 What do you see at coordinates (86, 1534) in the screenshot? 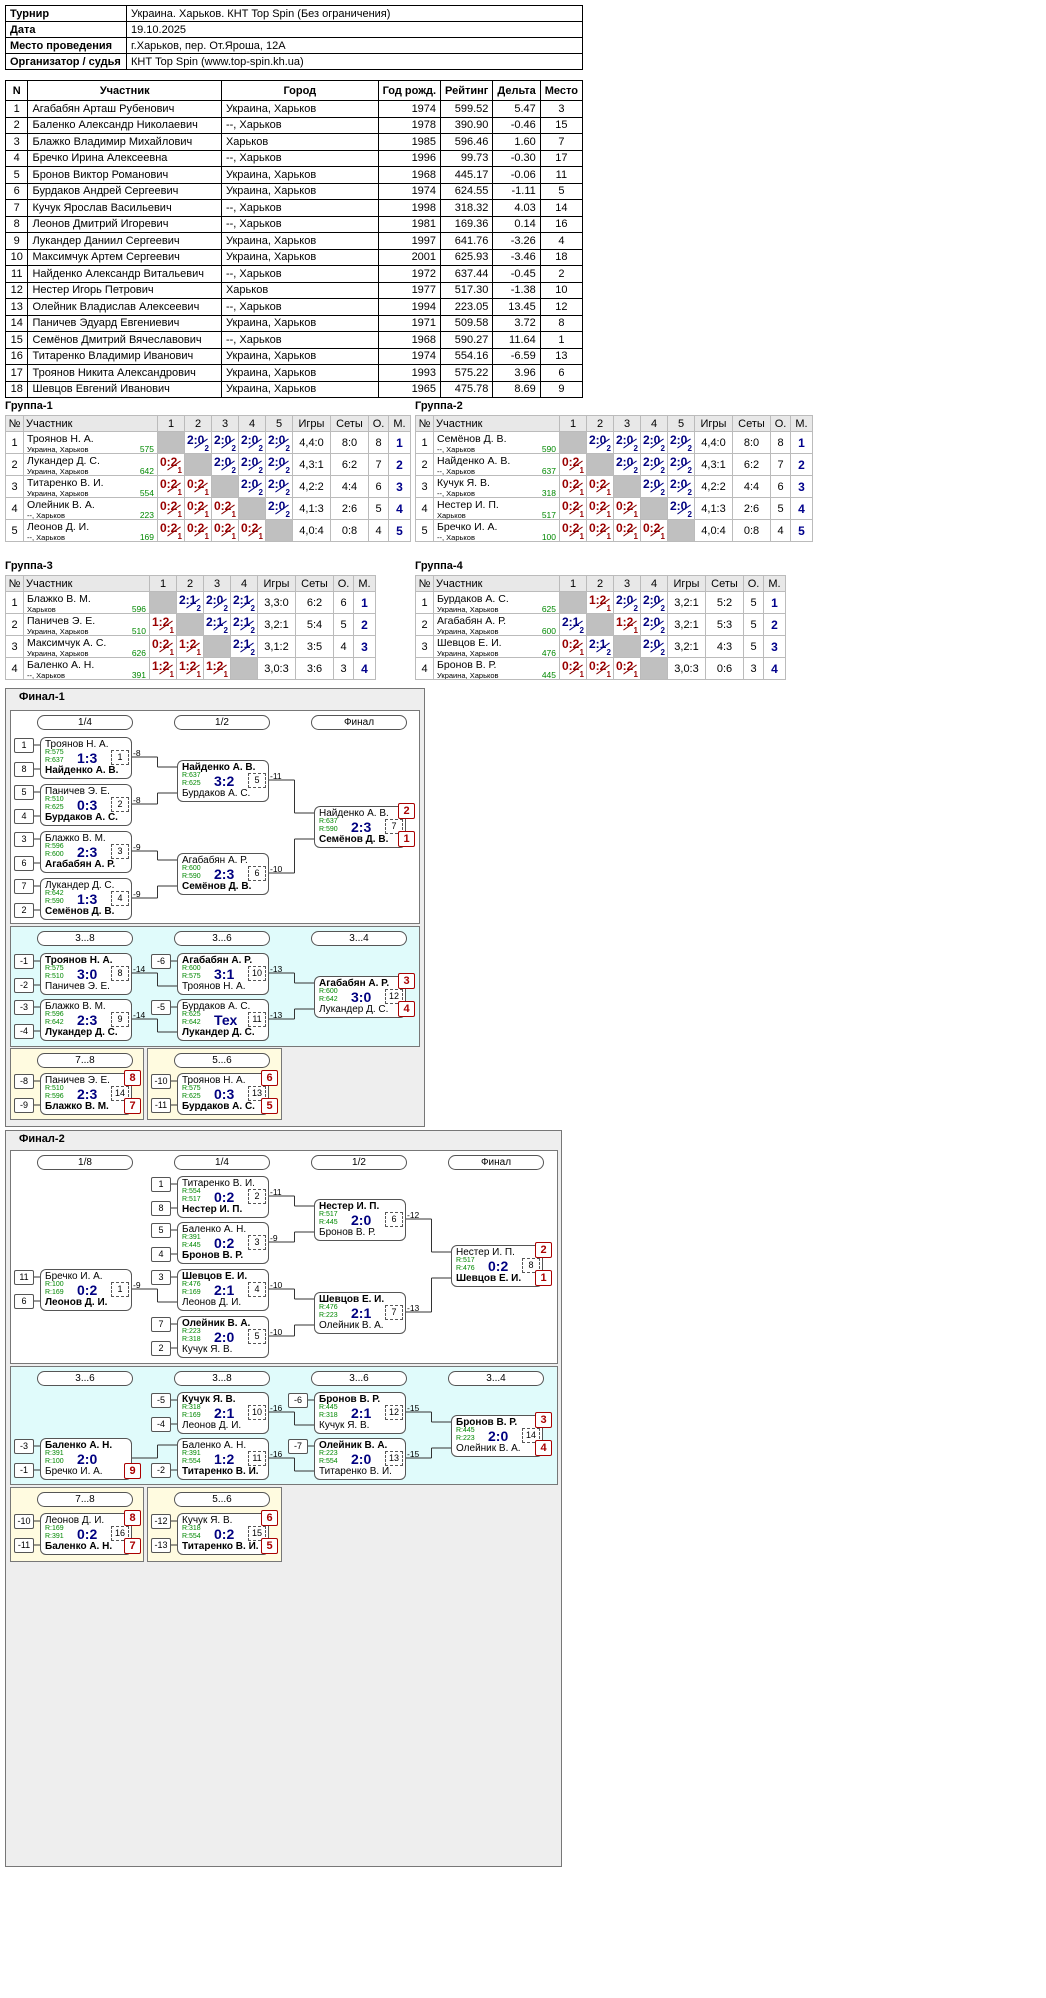
I see `match: Леонов Д. И. R:169 R:391 Баленко А. Н. 0:2 16` at bounding box center [86, 1534].